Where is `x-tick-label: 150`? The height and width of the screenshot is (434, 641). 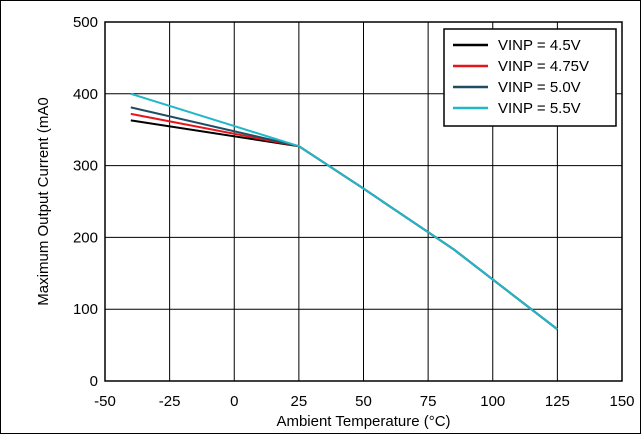 x-tick-label: 150 is located at coordinates (621, 401).